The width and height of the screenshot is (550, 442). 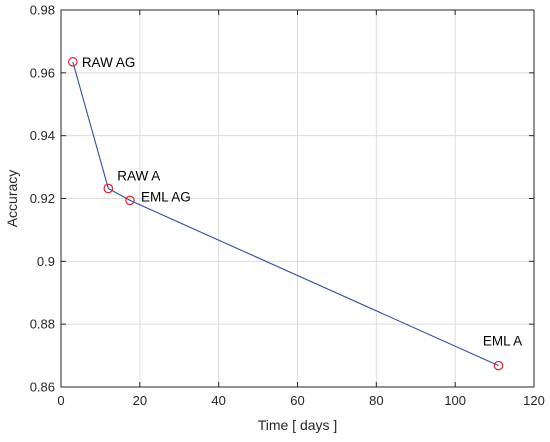 What do you see at coordinates (42, 198) in the screenshot?
I see `y-tick-label: 0.92` at bounding box center [42, 198].